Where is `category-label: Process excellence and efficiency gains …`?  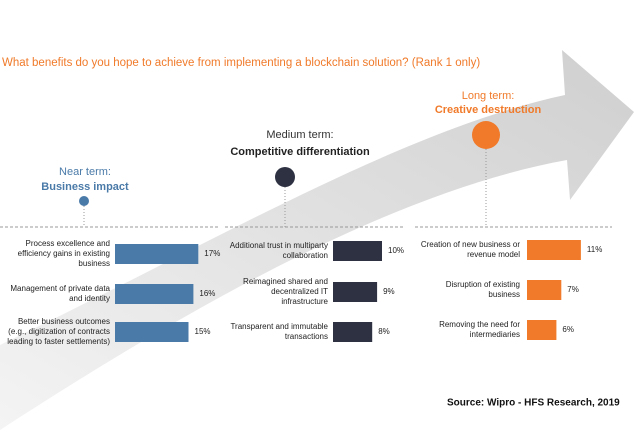
category-label: Process excellence and efficiency gains … is located at coordinates (63, 253).